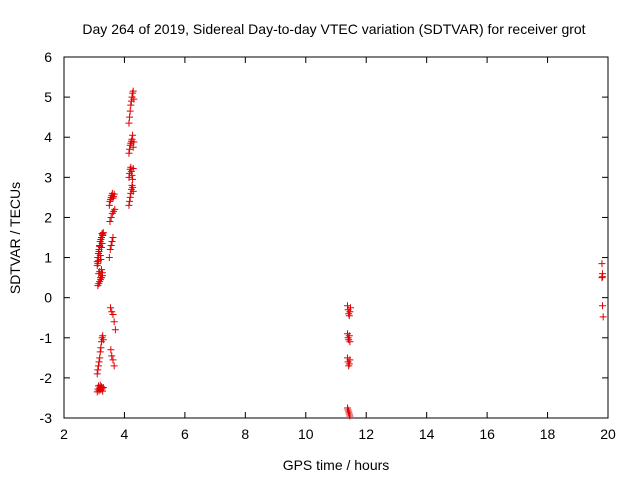  What do you see at coordinates (46, 338) in the screenshot?
I see `y-tick-label: -1` at bounding box center [46, 338].